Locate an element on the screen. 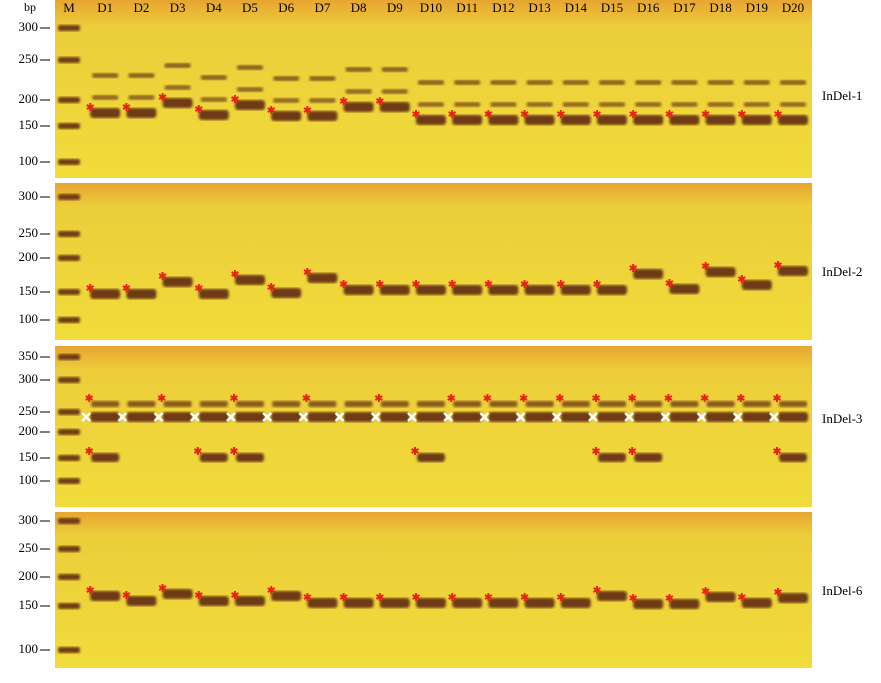 This screenshot has width=881, height=683. lane-label: D9 is located at coordinates (395, 7).